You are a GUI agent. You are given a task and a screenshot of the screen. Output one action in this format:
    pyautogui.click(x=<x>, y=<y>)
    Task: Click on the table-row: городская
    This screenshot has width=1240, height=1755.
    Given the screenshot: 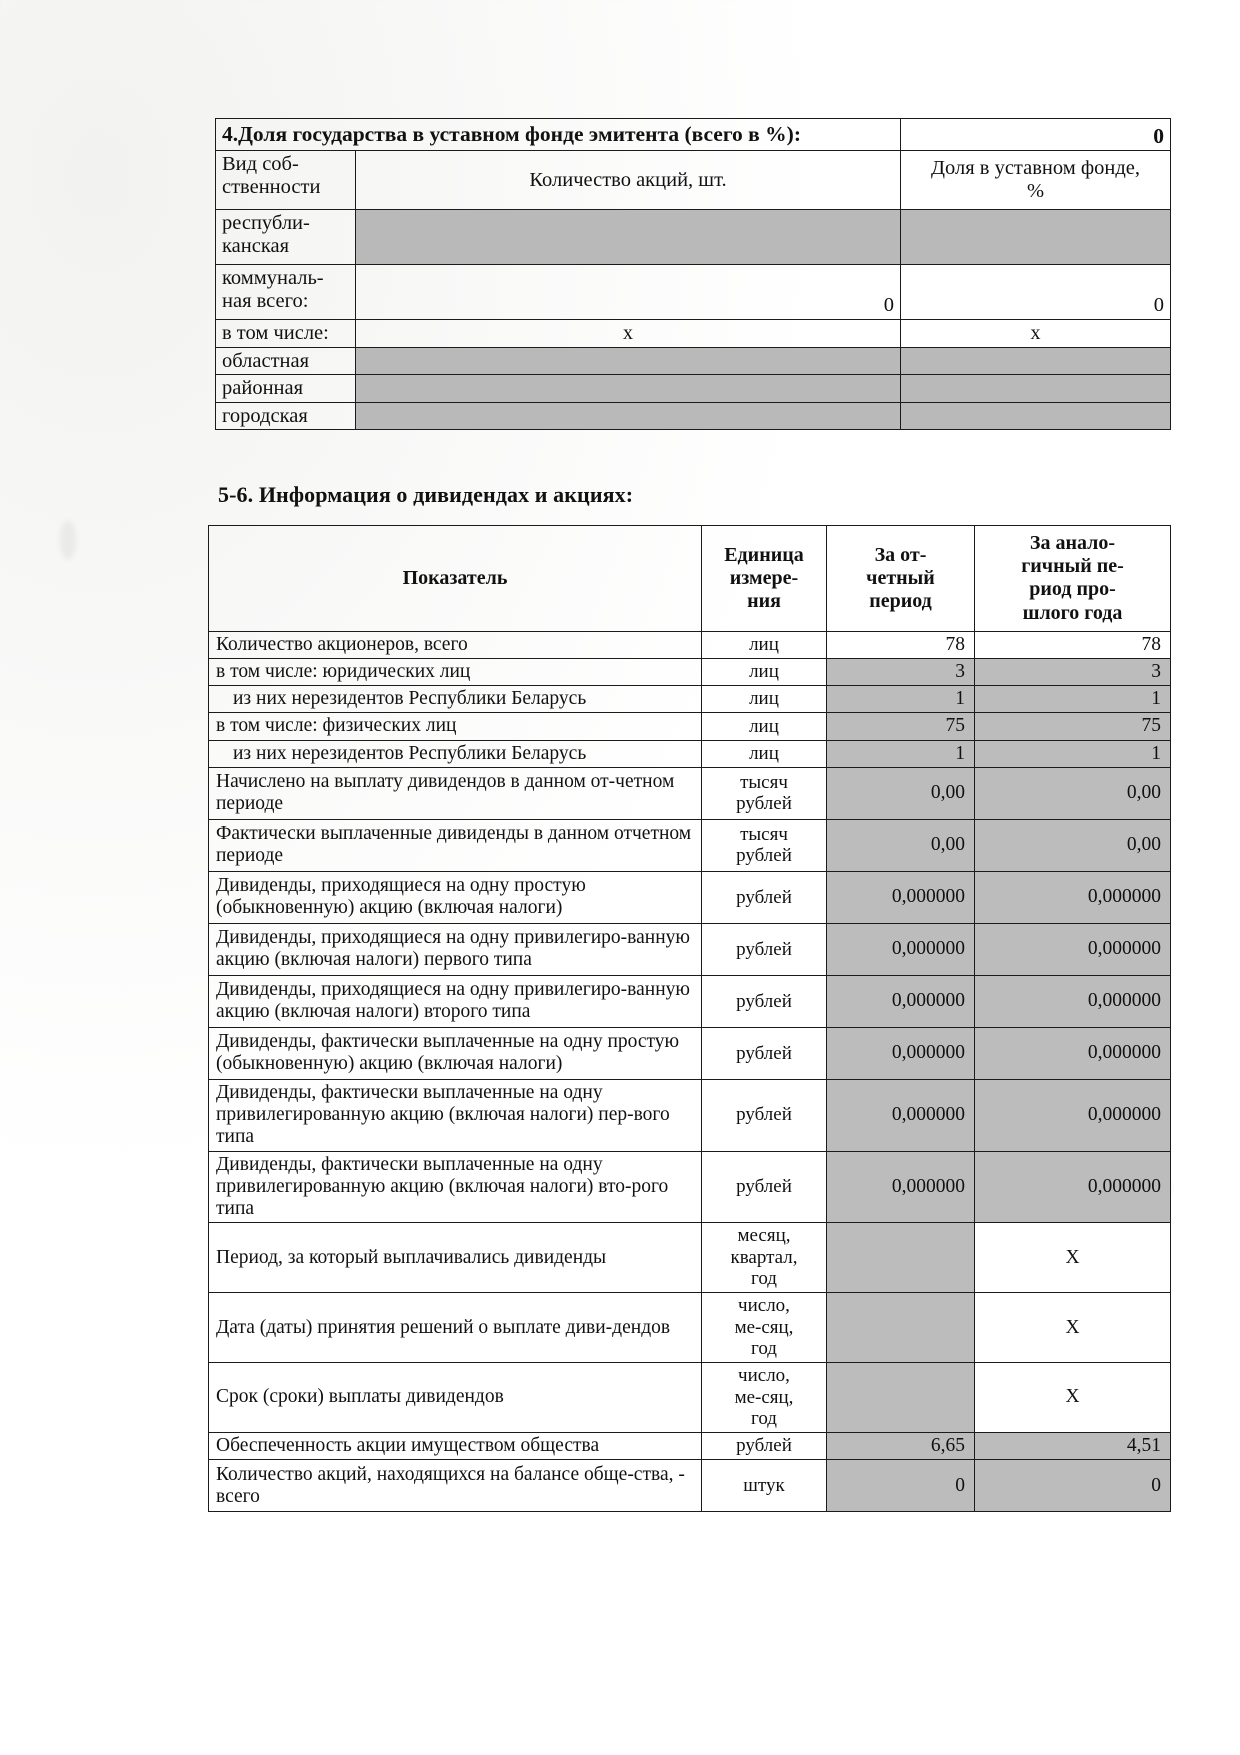 What is the action you would take?
    pyautogui.click(x=693, y=416)
    